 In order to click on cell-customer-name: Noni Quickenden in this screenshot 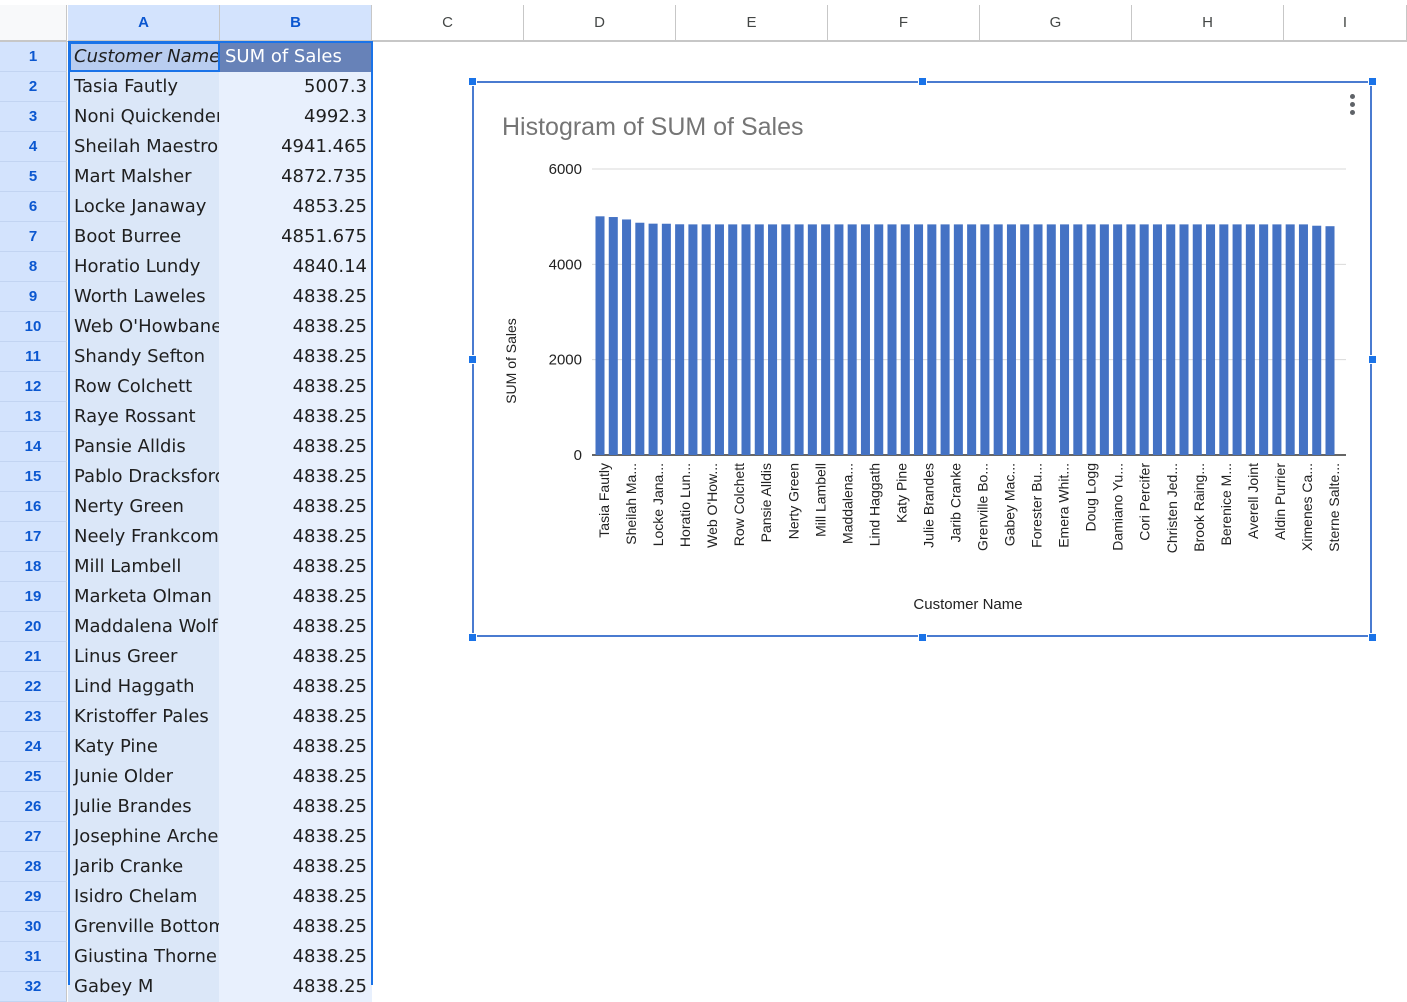, I will do `click(143, 117)`.